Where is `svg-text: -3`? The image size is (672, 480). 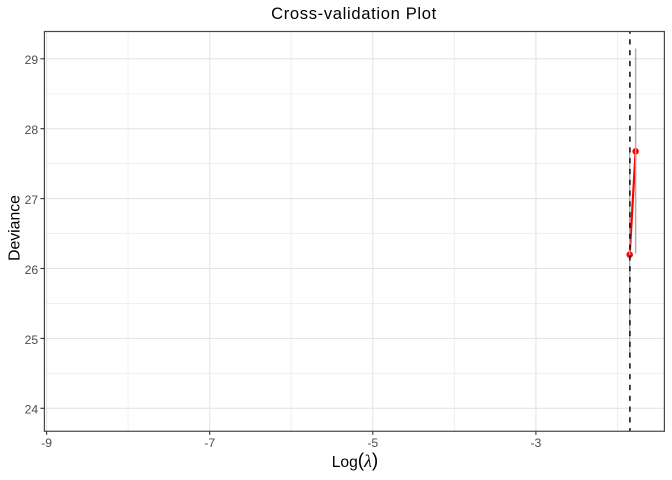
svg-text: -3 is located at coordinates (535, 443).